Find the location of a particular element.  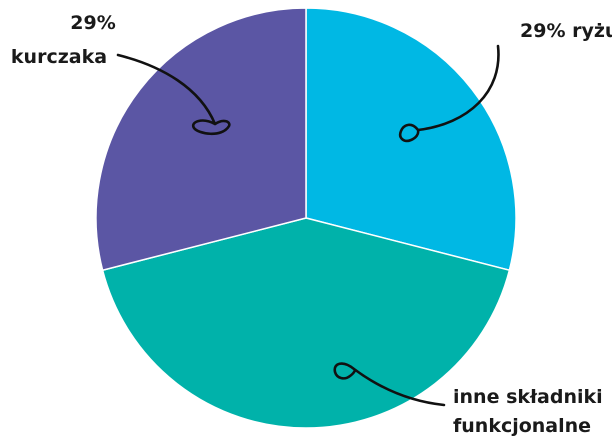

label-rice: 29% ryżu is located at coordinates (566, 31).